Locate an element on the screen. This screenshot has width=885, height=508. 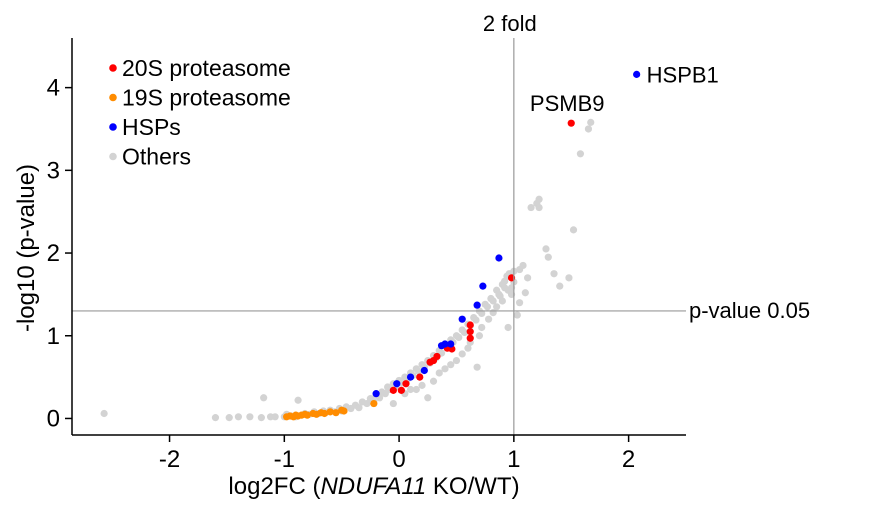
legend-label: Others is located at coordinates (156, 157).